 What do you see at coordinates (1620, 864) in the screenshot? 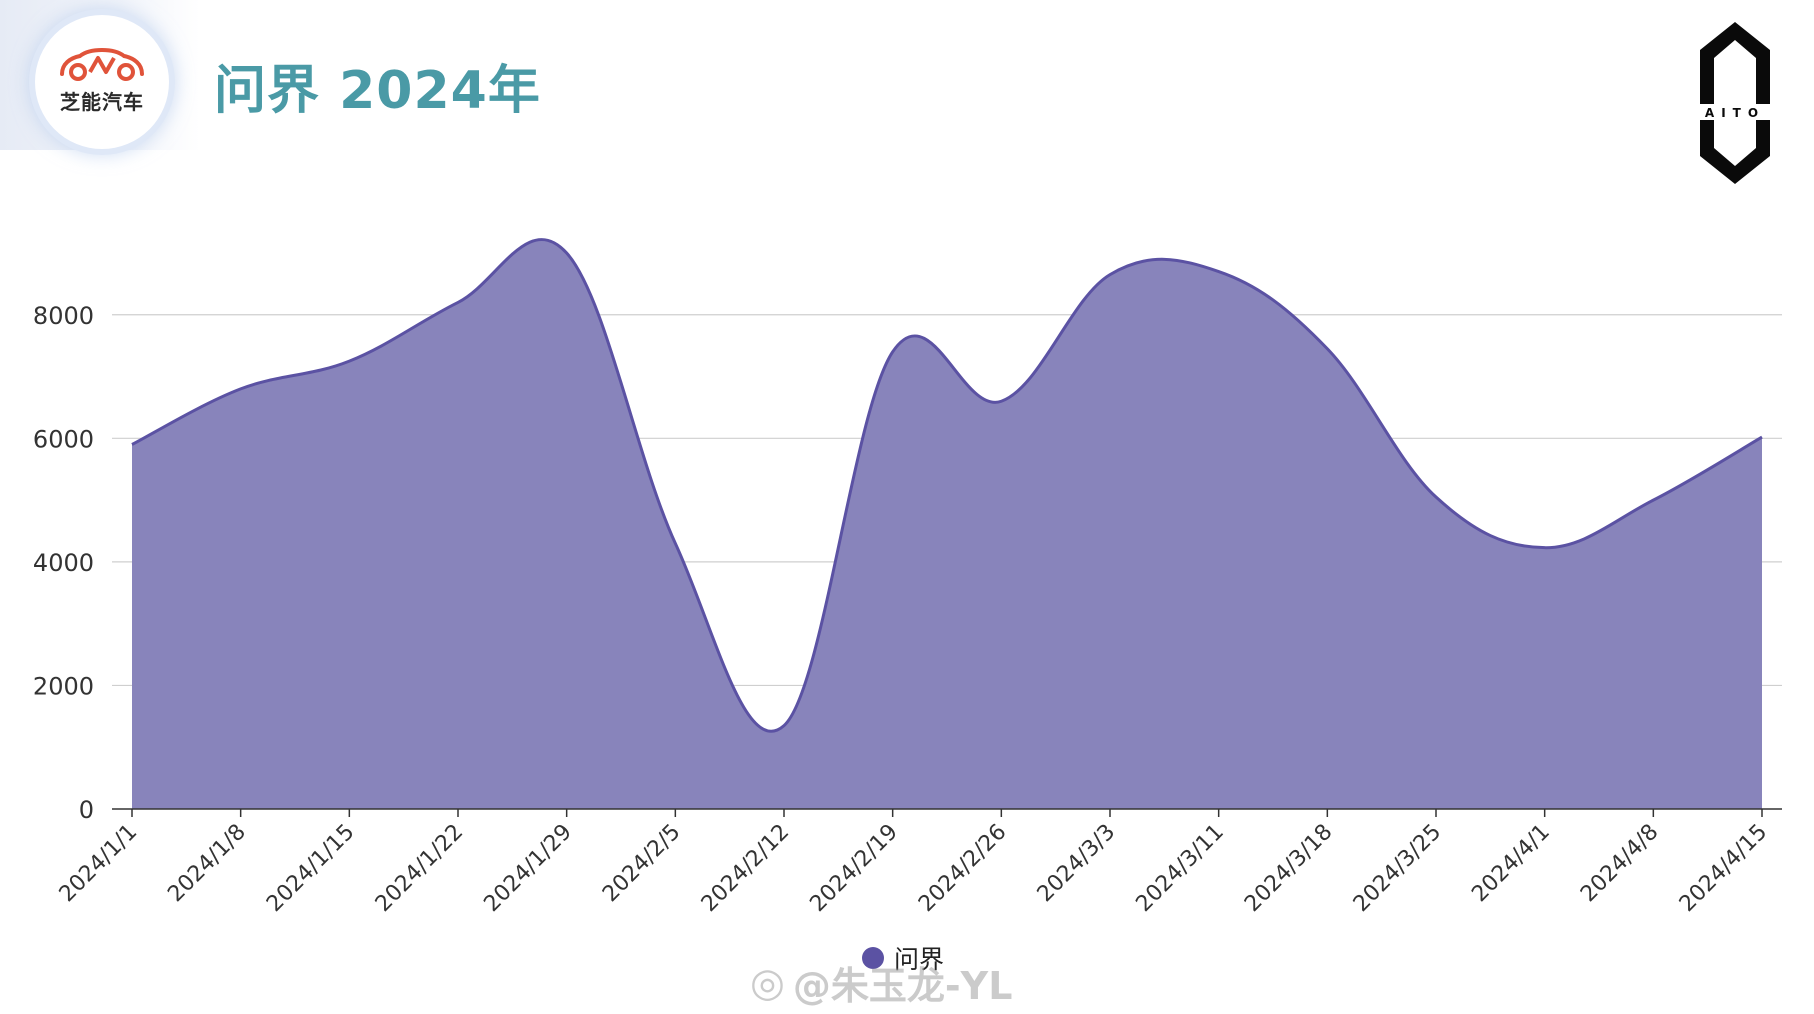
I see `x-tick-label: 2024/4/8` at bounding box center [1620, 864].